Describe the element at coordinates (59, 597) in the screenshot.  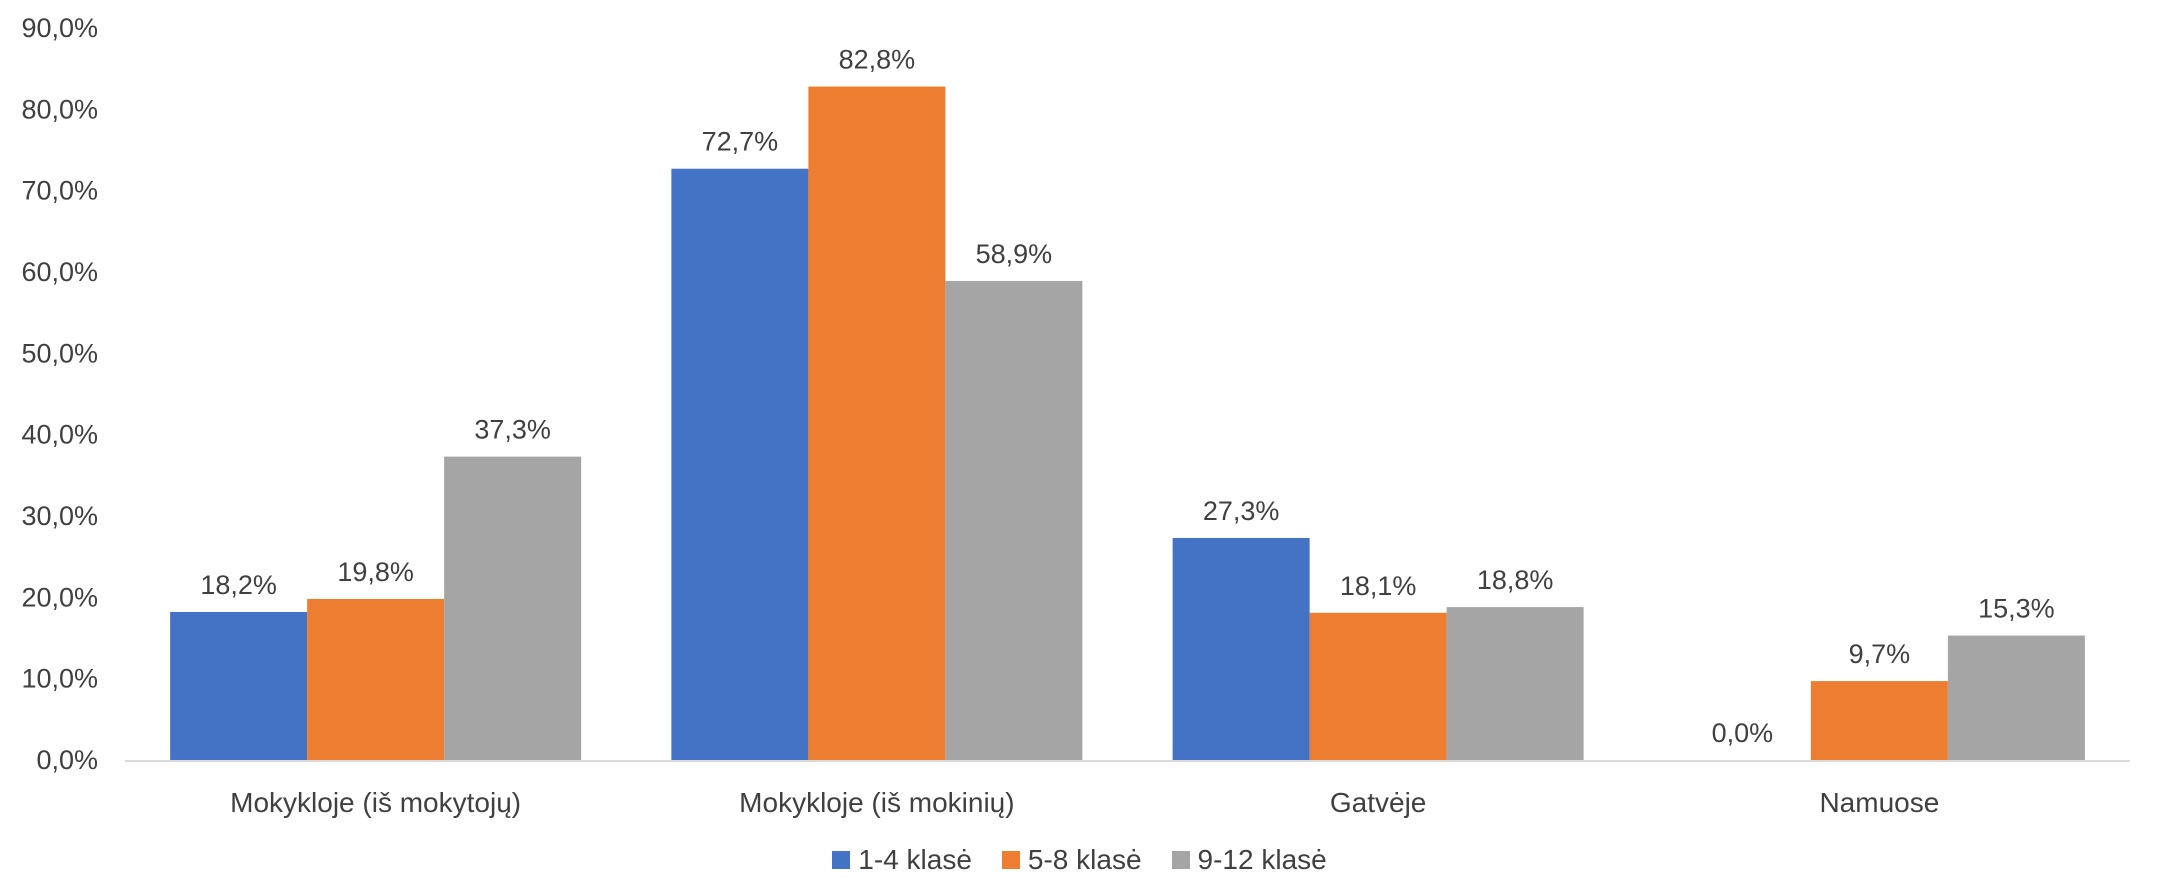
I see `y-tick-label: 20,0%` at that location.